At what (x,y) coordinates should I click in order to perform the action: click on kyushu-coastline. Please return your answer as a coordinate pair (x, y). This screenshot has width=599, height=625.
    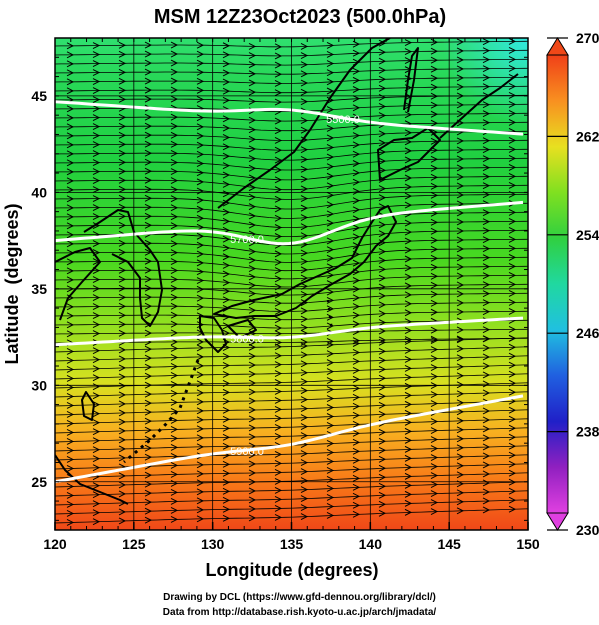
    Looking at the image, I should click on (213, 334).